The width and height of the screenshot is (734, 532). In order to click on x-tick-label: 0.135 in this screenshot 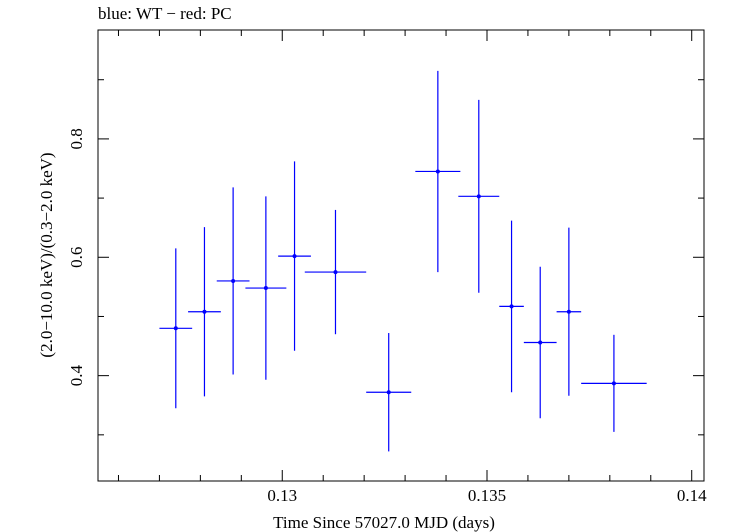, I will do `click(487, 495)`.